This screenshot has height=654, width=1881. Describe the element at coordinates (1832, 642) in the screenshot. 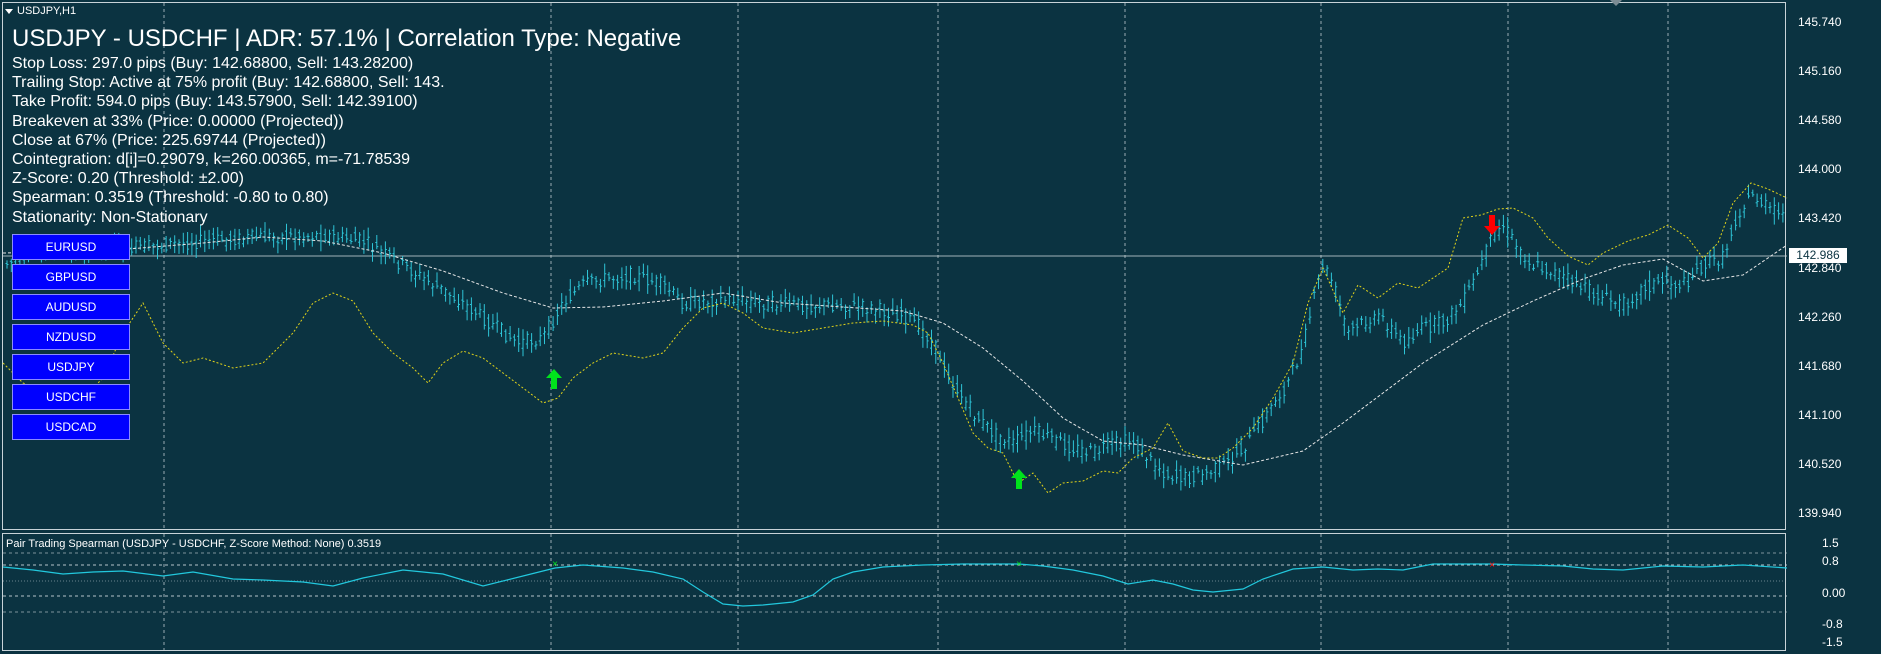

I see `indicator-scale-label: -1.5` at that location.